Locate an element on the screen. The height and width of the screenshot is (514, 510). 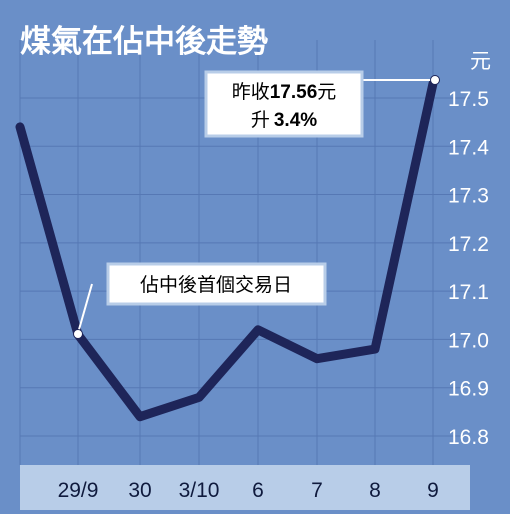
chart-title: 煤氣在佔中後走勢 is located at coordinates (144, 41).